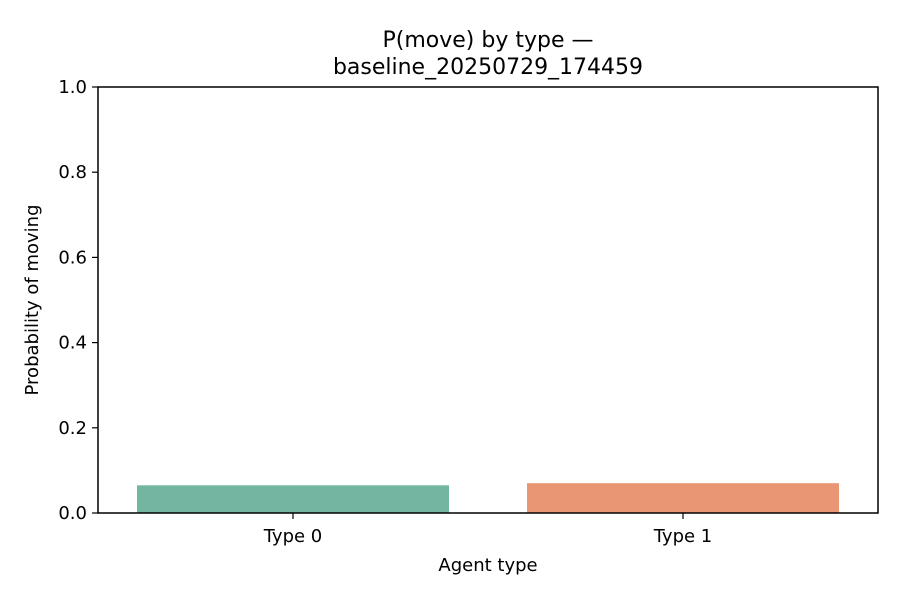 This screenshot has height=600, width=900. What do you see at coordinates (72, 513) in the screenshot?
I see `y-tick-label: 0.0` at bounding box center [72, 513].